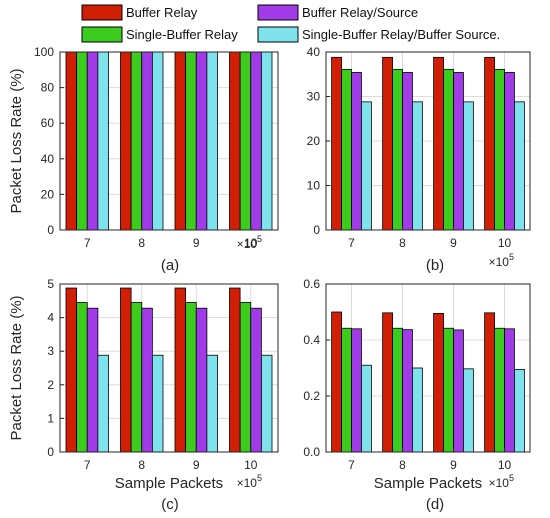  I want to click on x-axis-label: Sample Packets, so click(428, 483).